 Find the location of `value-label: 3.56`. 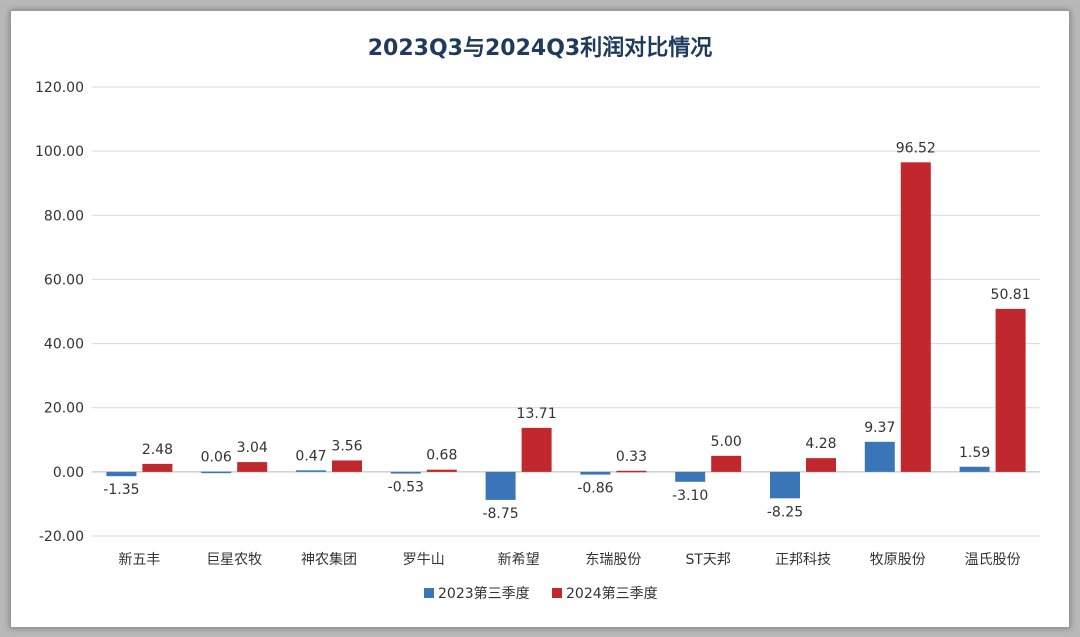

value-label: 3.56 is located at coordinates (346, 446).